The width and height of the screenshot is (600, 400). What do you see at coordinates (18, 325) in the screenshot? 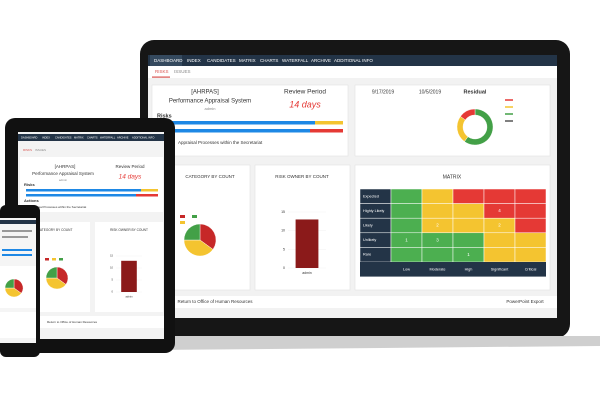
I see `phone-card` at bounding box center [18, 325].